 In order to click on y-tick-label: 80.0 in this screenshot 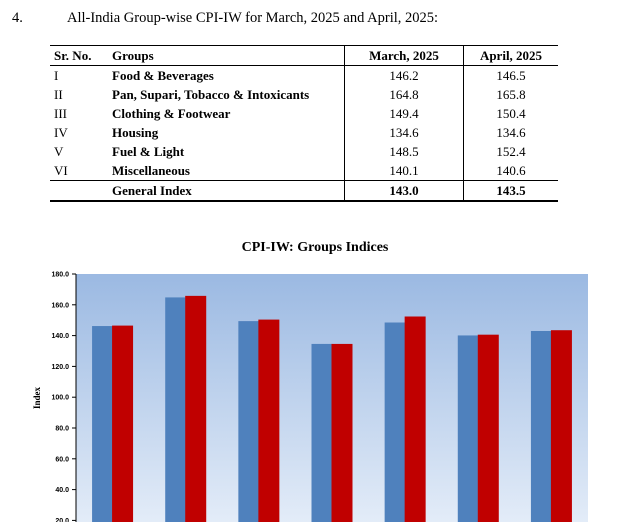, I will do `click(62, 429)`.